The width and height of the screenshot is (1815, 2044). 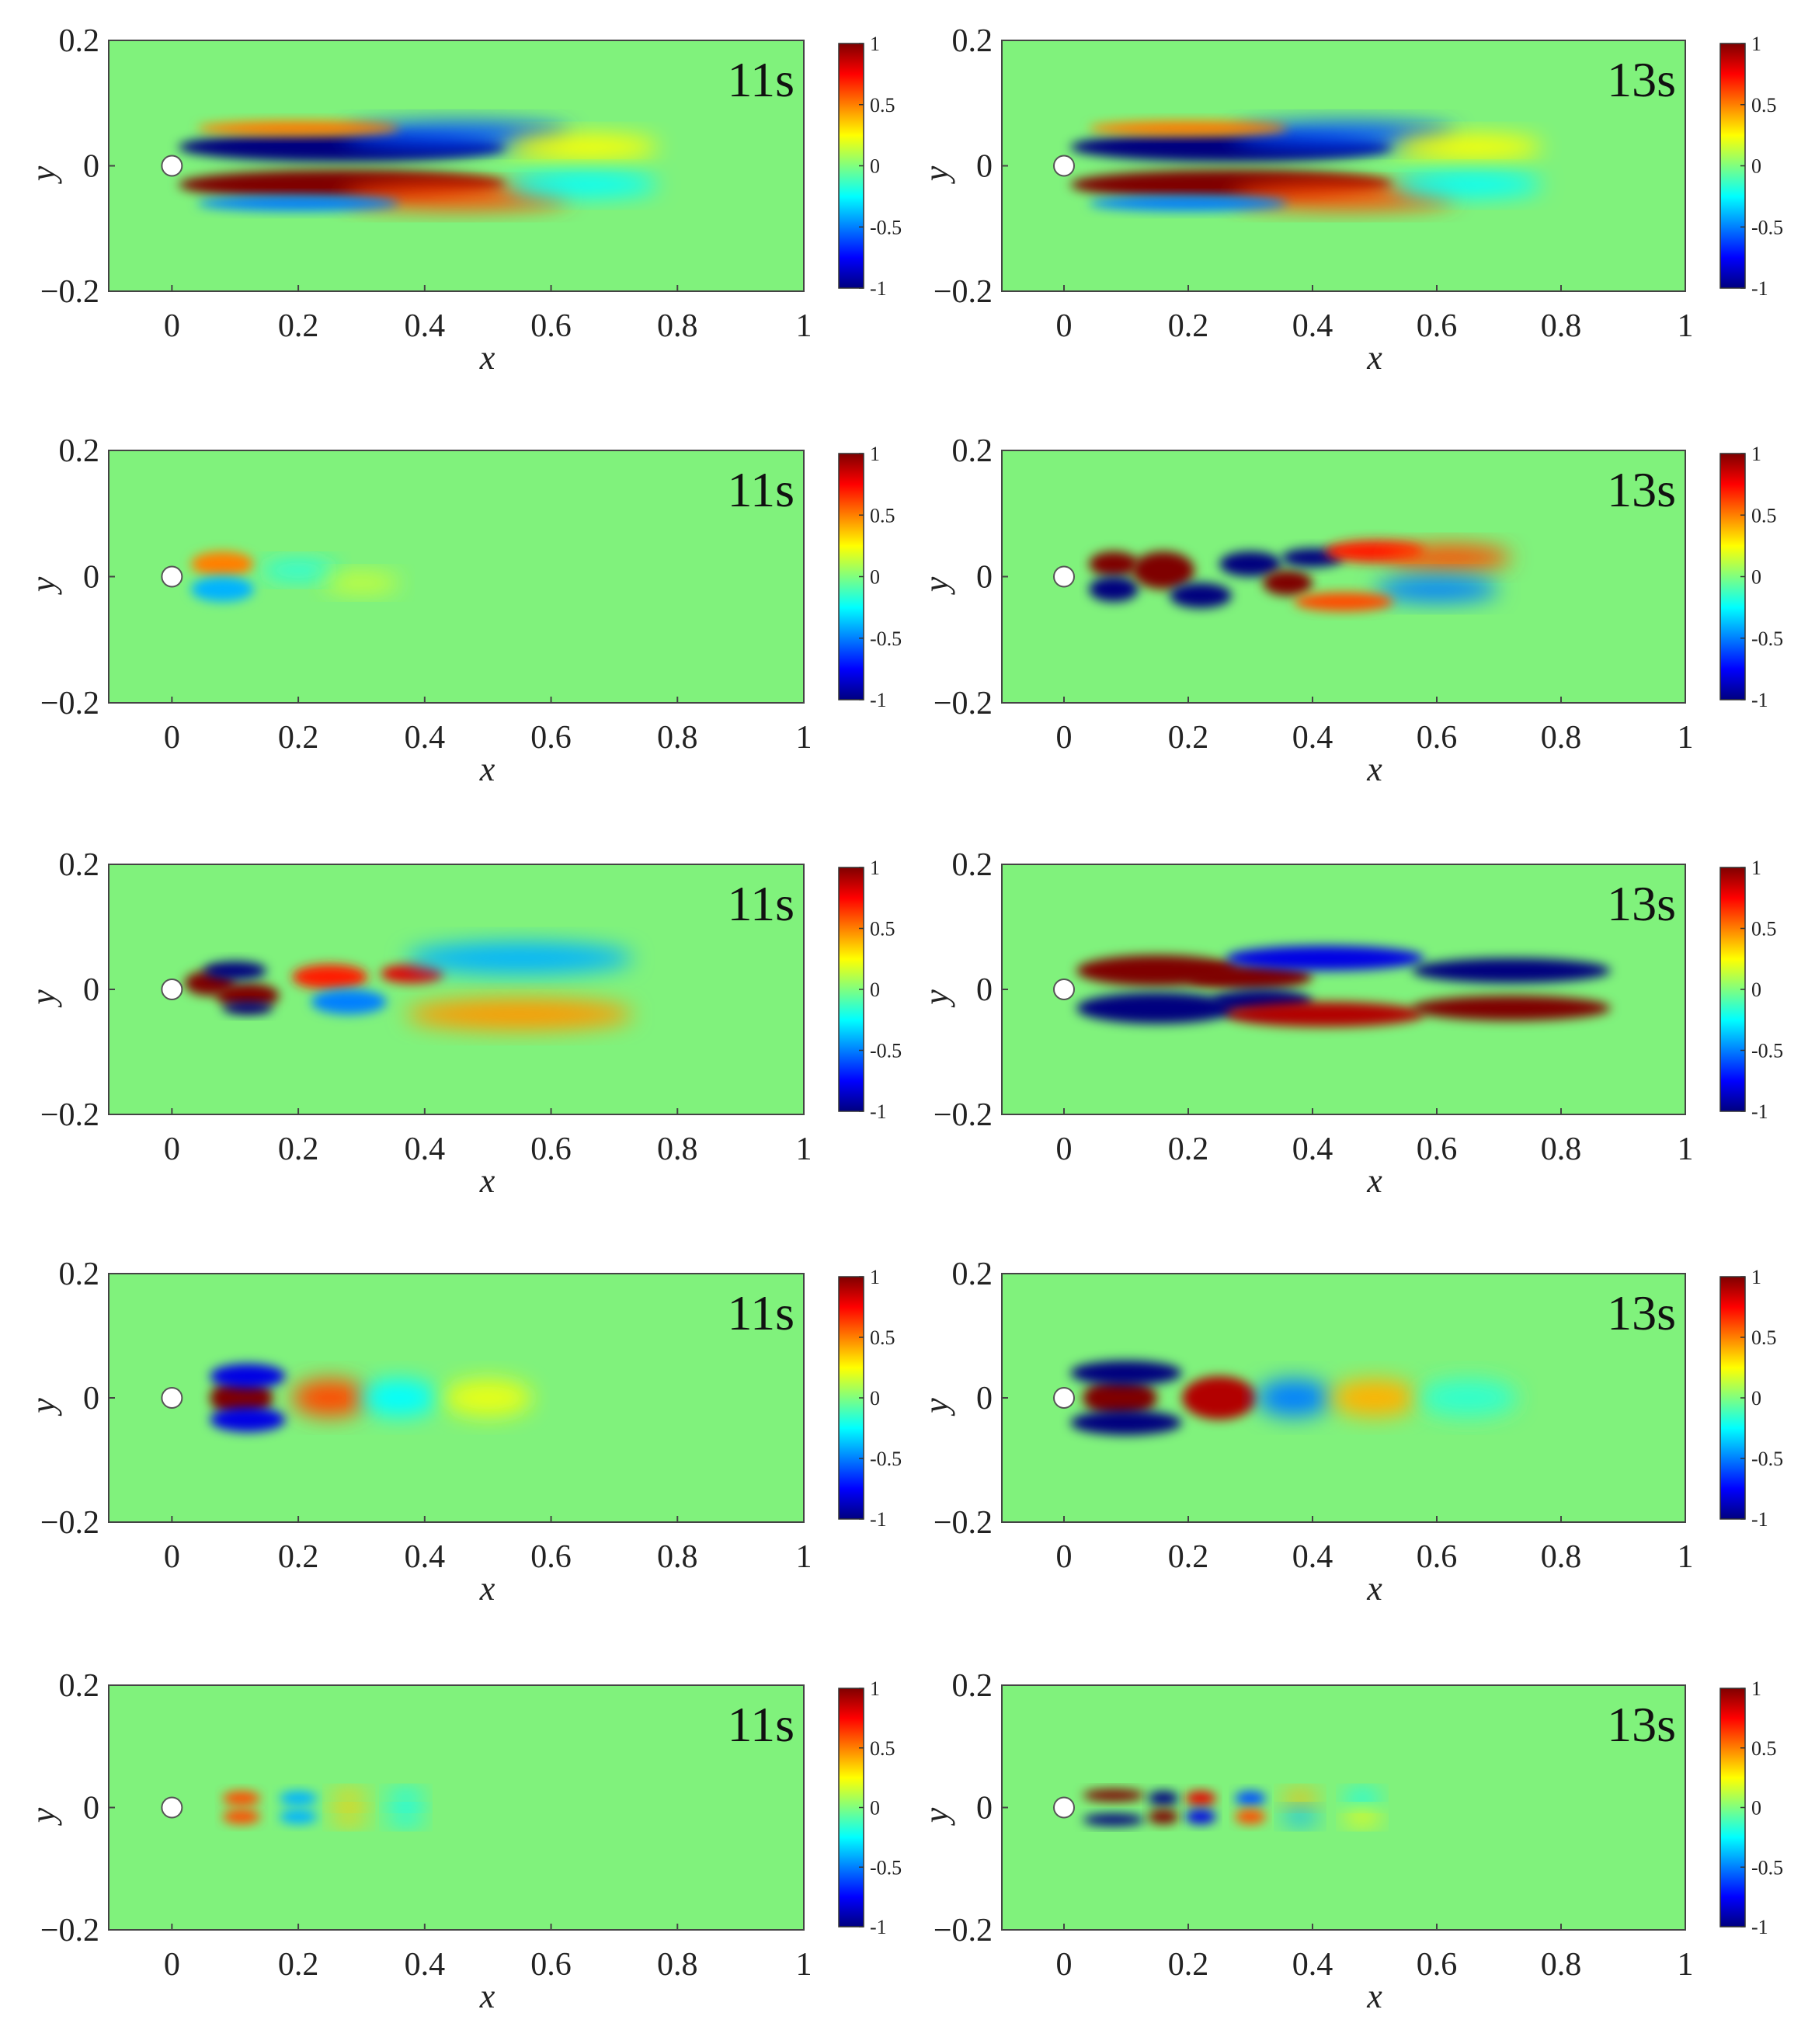 I want to click on panel-8: 0 0.2 0.4 0.6 0.8 1 −0.2 0 0.2 x y 13s 1 0.5 0 -0.5 -1, so click(x=1350, y=1432).